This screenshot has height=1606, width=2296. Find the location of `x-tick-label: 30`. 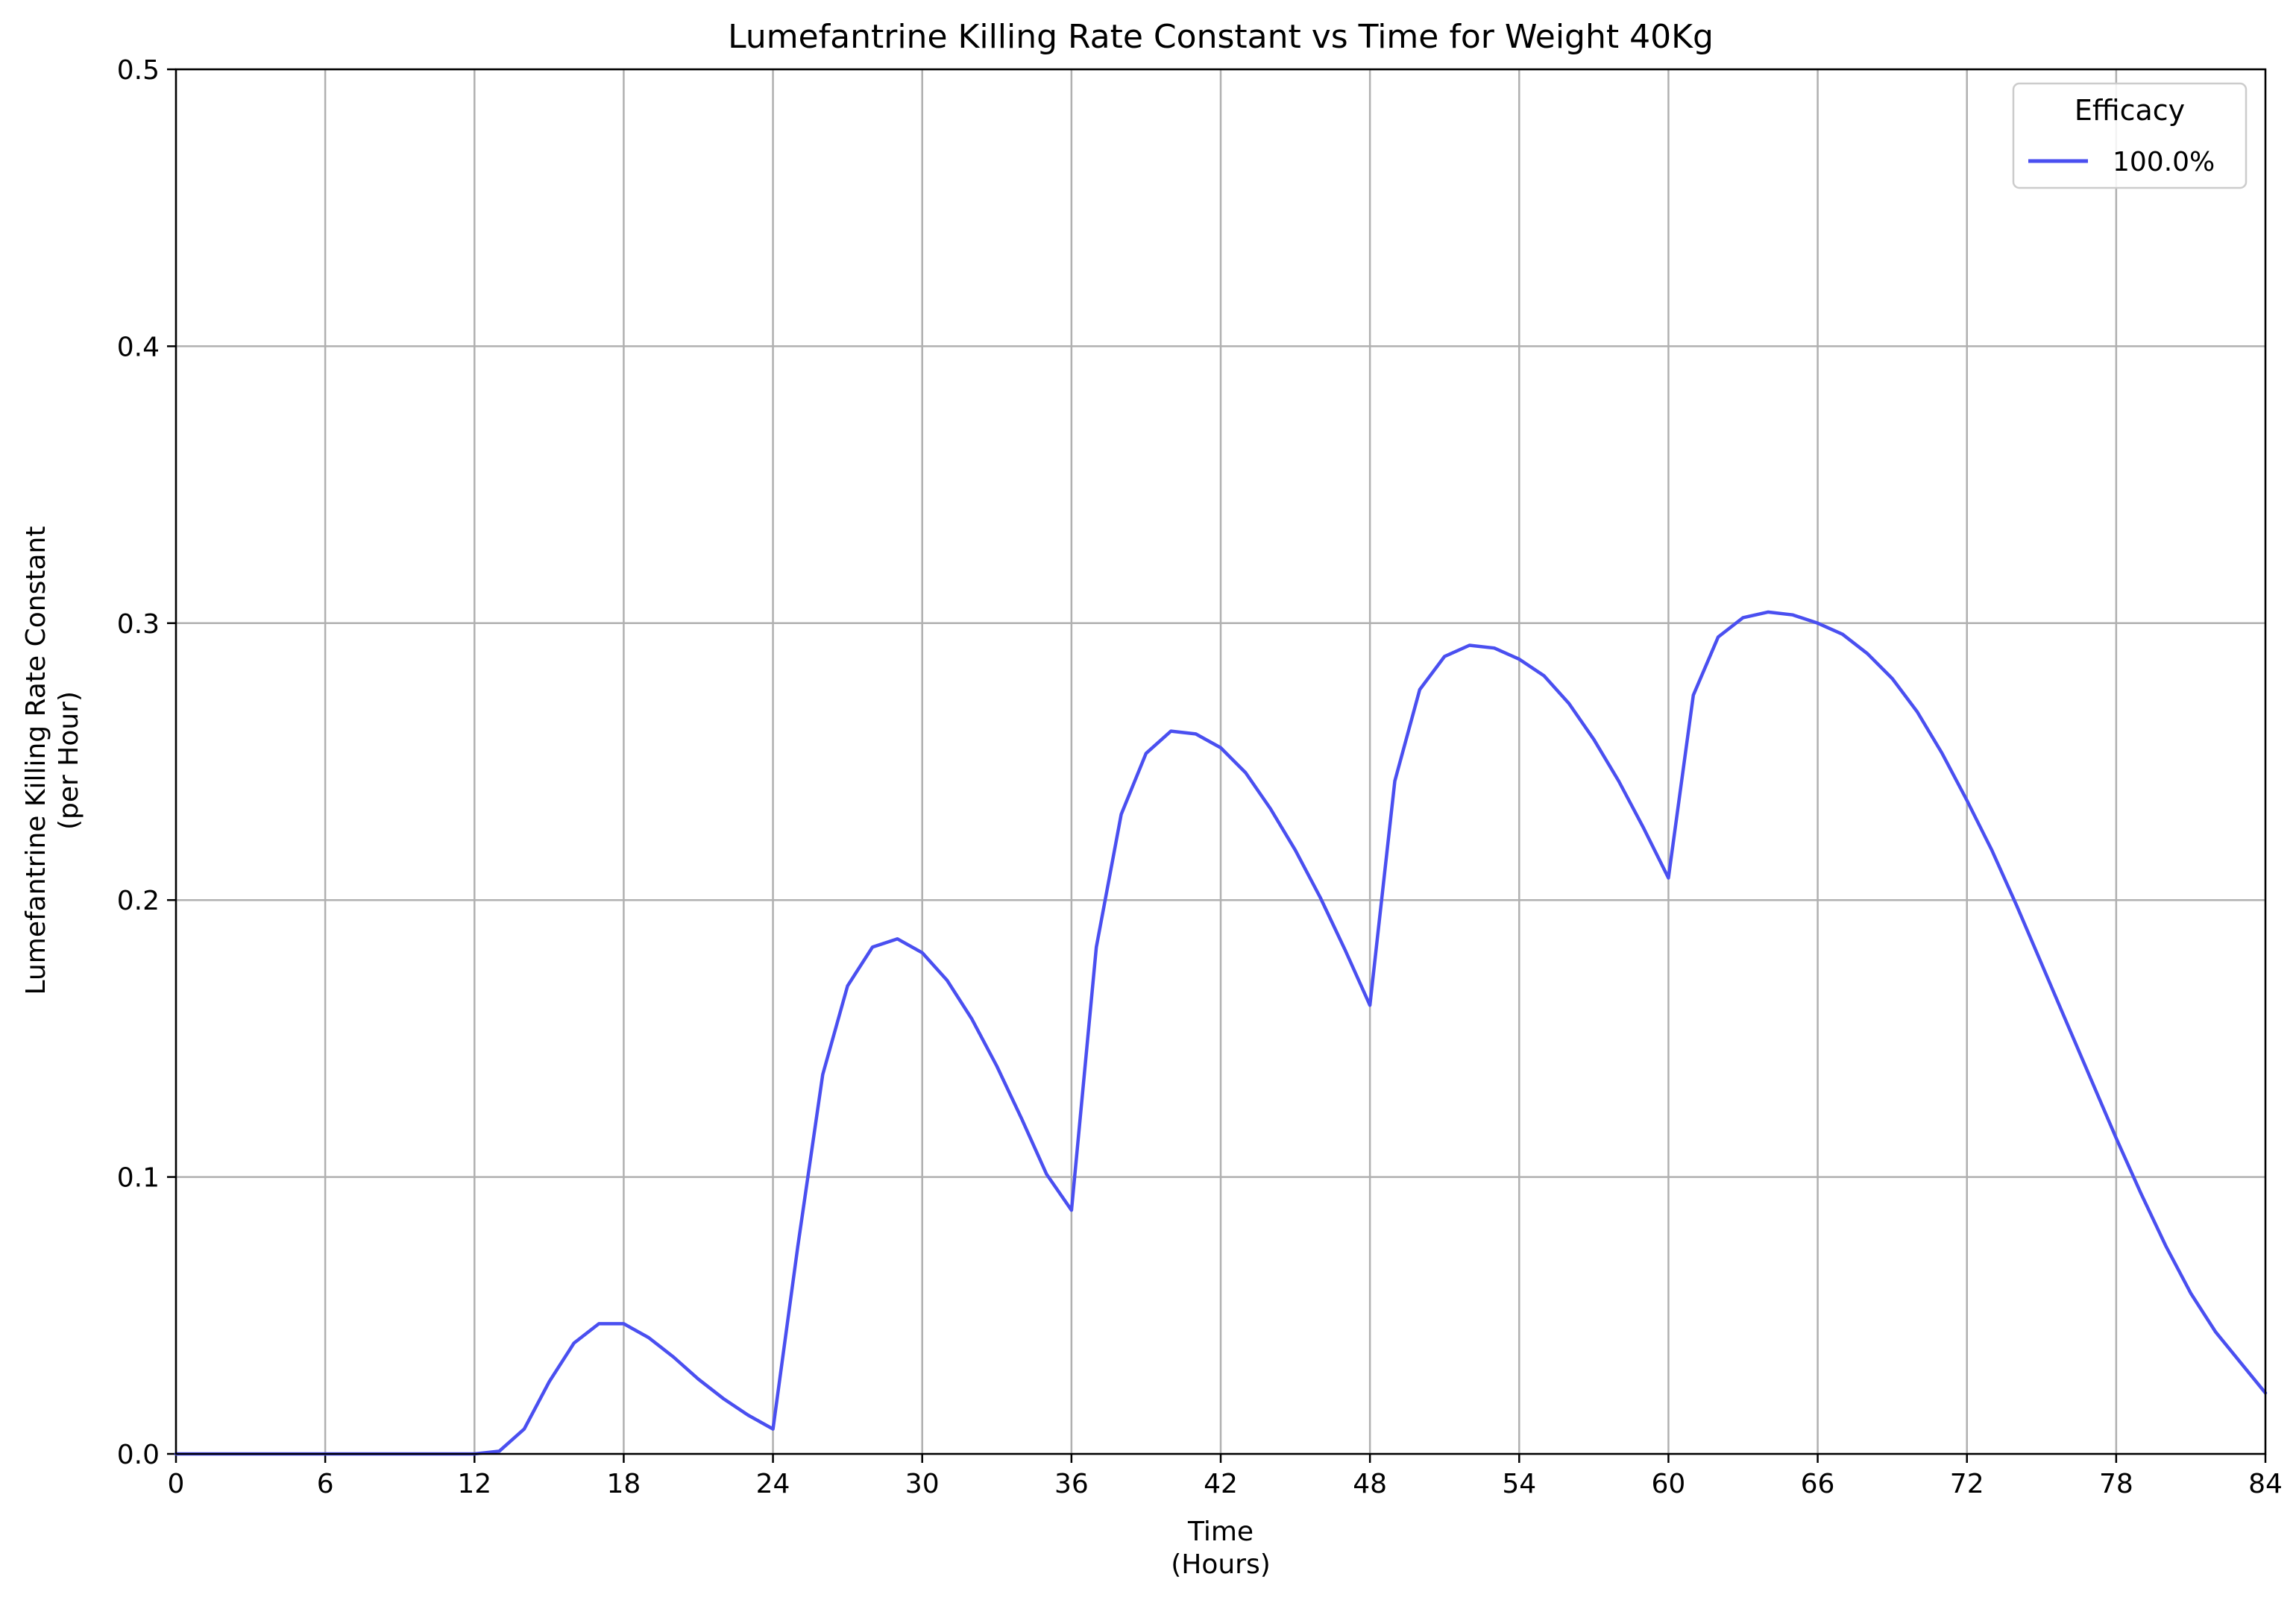

x-tick-label: 30 is located at coordinates (922, 1484).